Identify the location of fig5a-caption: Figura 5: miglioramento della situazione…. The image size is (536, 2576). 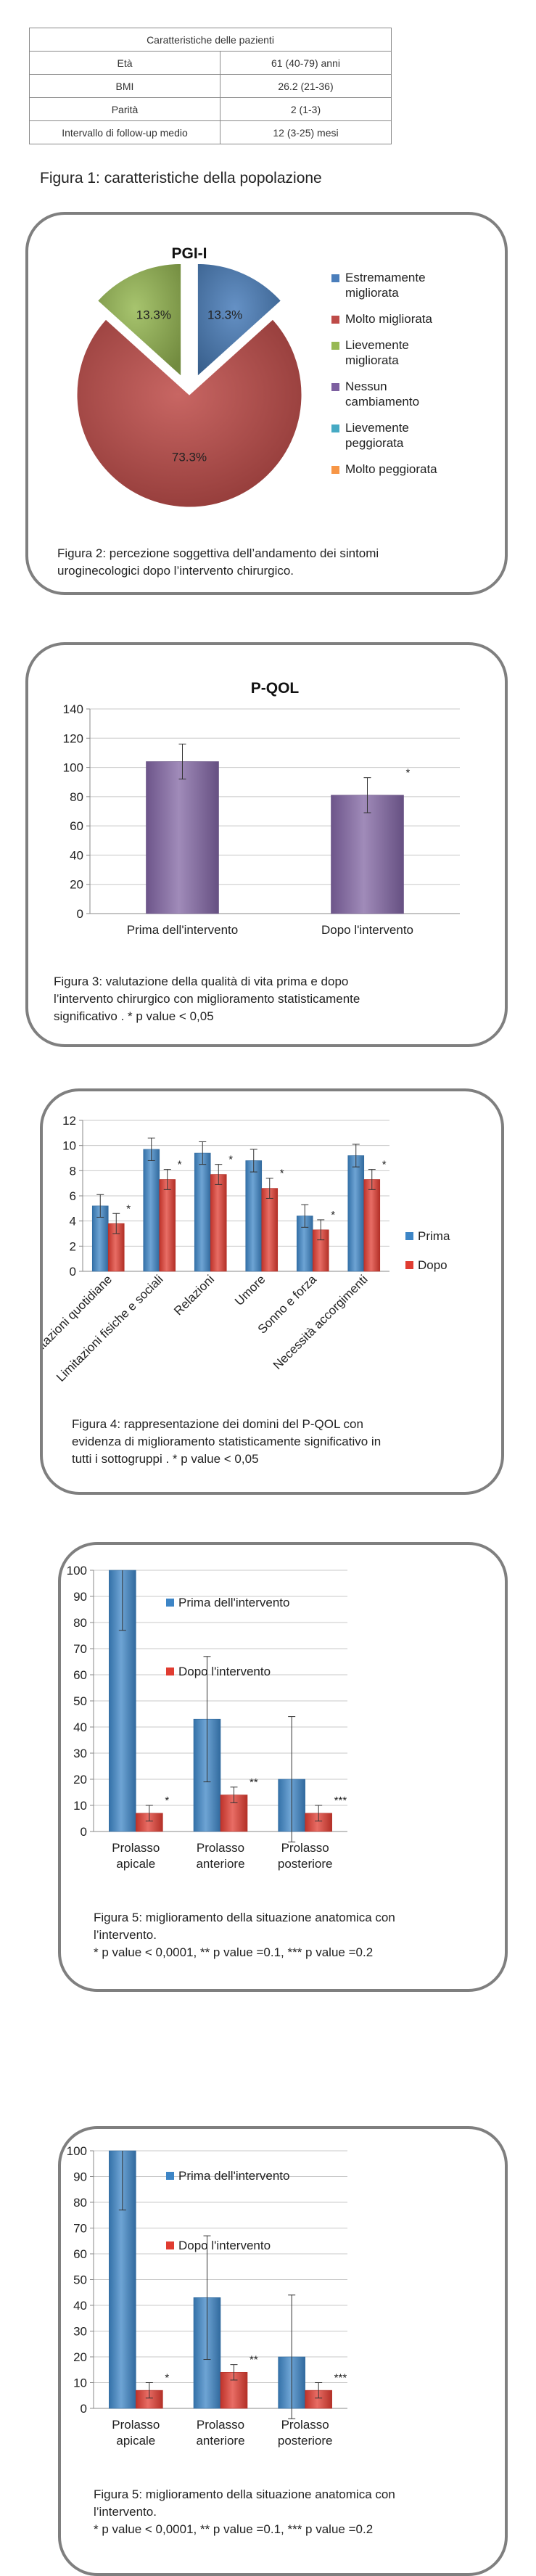
(245, 1935).